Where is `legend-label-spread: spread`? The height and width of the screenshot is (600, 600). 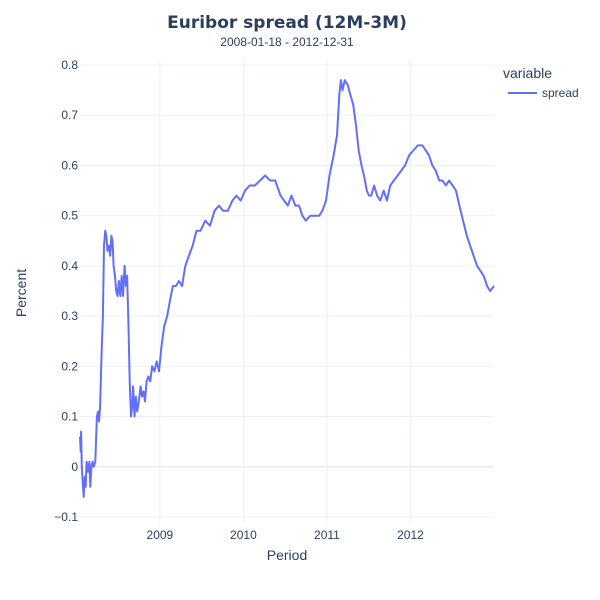 legend-label-spread: spread is located at coordinates (560, 93).